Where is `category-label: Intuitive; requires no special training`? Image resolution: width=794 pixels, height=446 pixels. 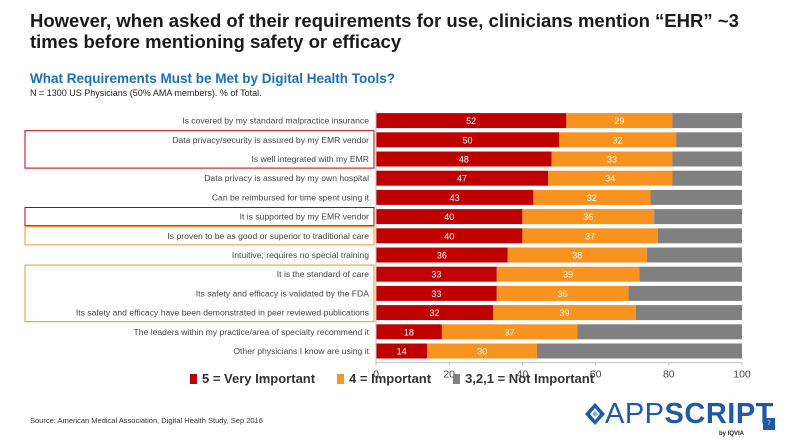
category-label: Intuitive; requires no special training is located at coordinates (300, 255).